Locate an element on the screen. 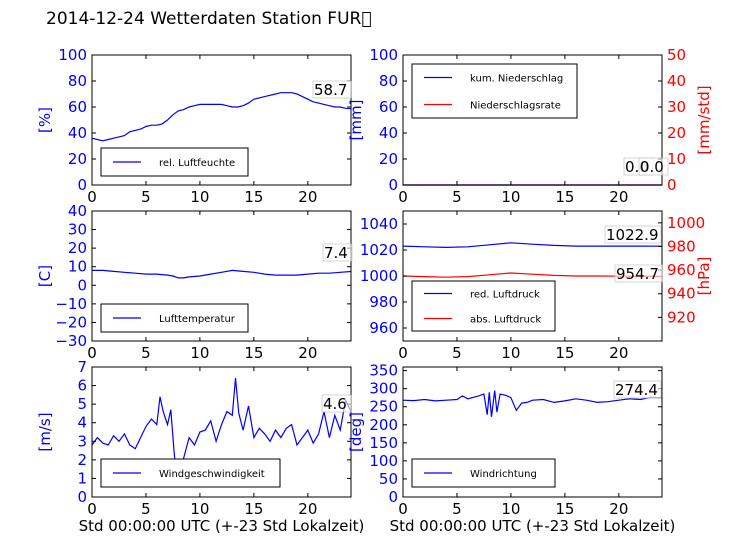  x-axis-label-0: Std 00:00:00 UTC (+-23 Std Lokalzeit) is located at coordinates (222, 526).